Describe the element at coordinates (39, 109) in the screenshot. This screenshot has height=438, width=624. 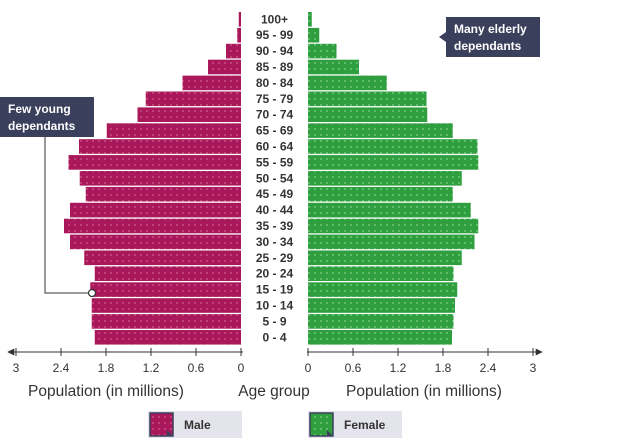
I see `callout-few-young-line1: Few young` at that location.